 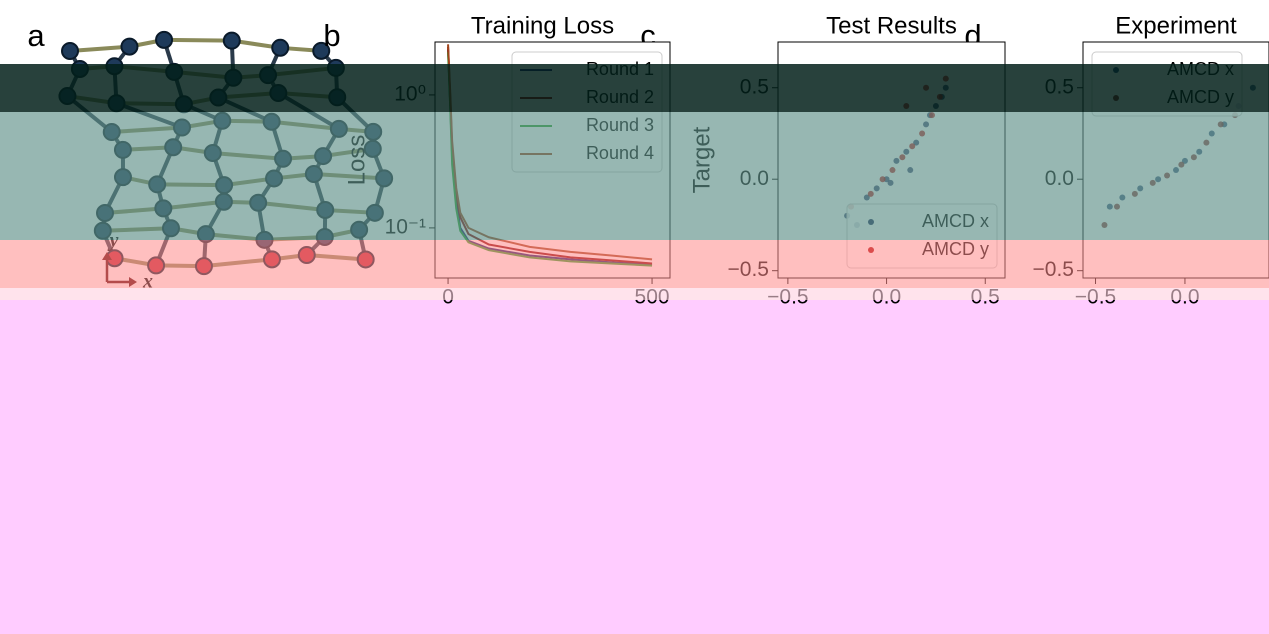 I want to click on legend-label: Round 1, so click(x=620, y=69).